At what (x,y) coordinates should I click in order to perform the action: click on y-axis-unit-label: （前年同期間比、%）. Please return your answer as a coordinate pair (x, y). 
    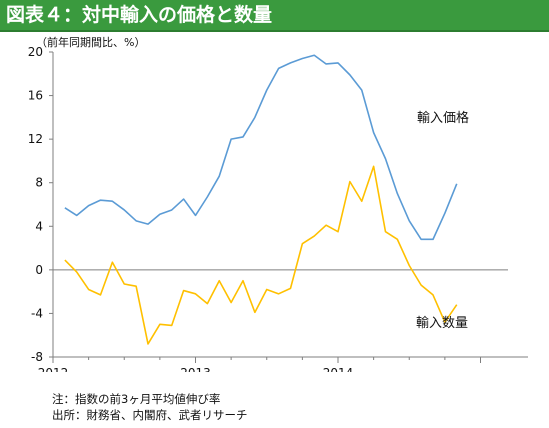
    Looking at the image, I should click on (90, 42).